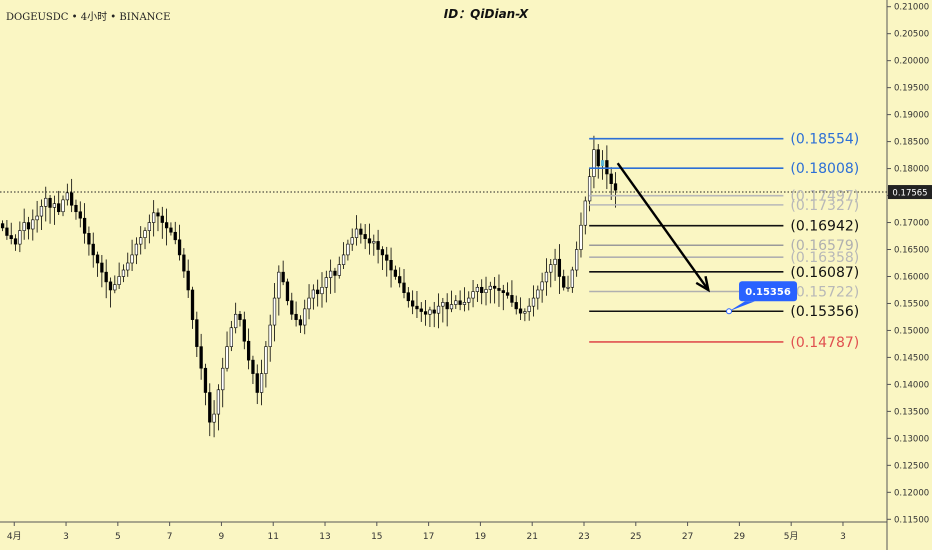 This screenshot has width=932, height=550. What do you see at coordinates (14, 536) in the screenshot?
I see `x-tick-label: 4月` at bounding box center [14, 536].